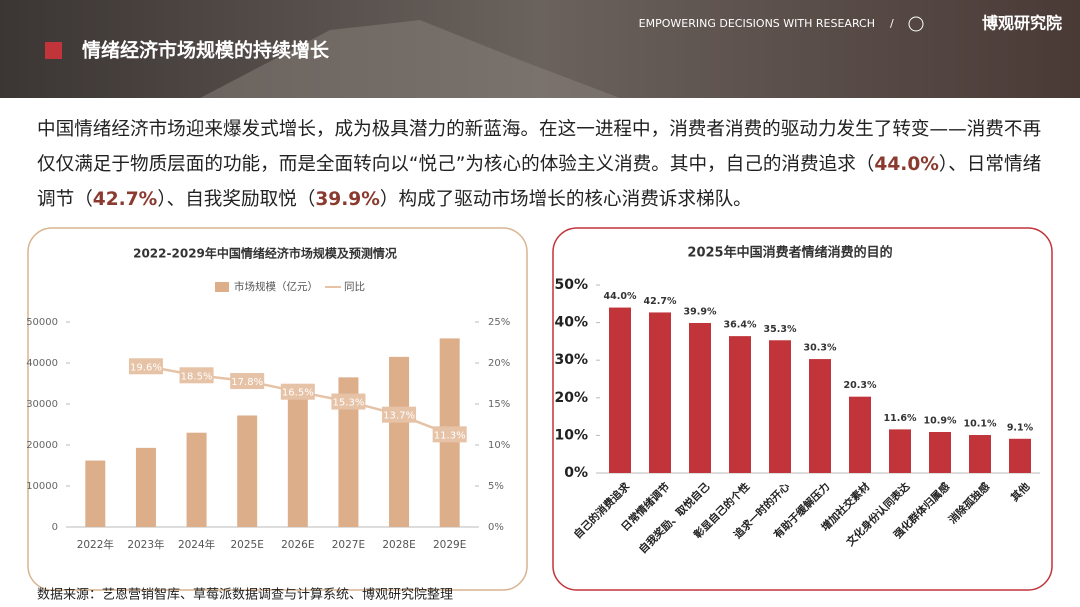 The image size is (1080, 607). What do you see at coordinates (1022, 23) in the screenshot?
I see `brand: 博观研究院` at bounding box center [1022, 23].